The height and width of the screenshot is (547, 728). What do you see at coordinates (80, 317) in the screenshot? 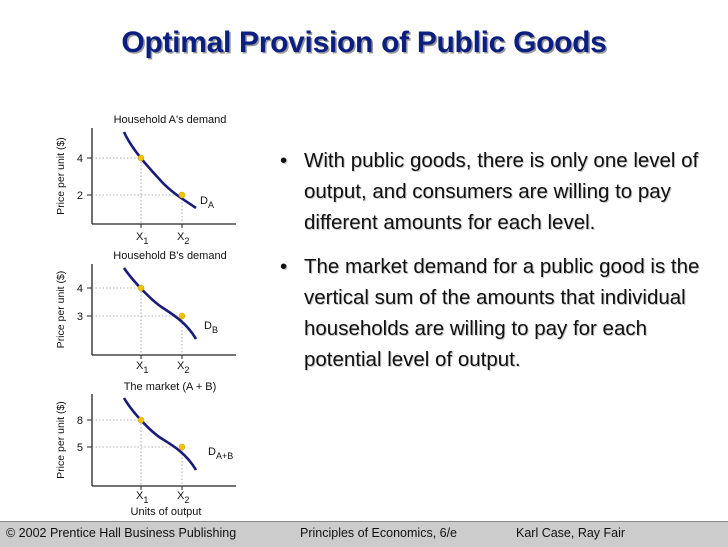
I see `y-tick-label: 3` at bounding box center [80, 317].